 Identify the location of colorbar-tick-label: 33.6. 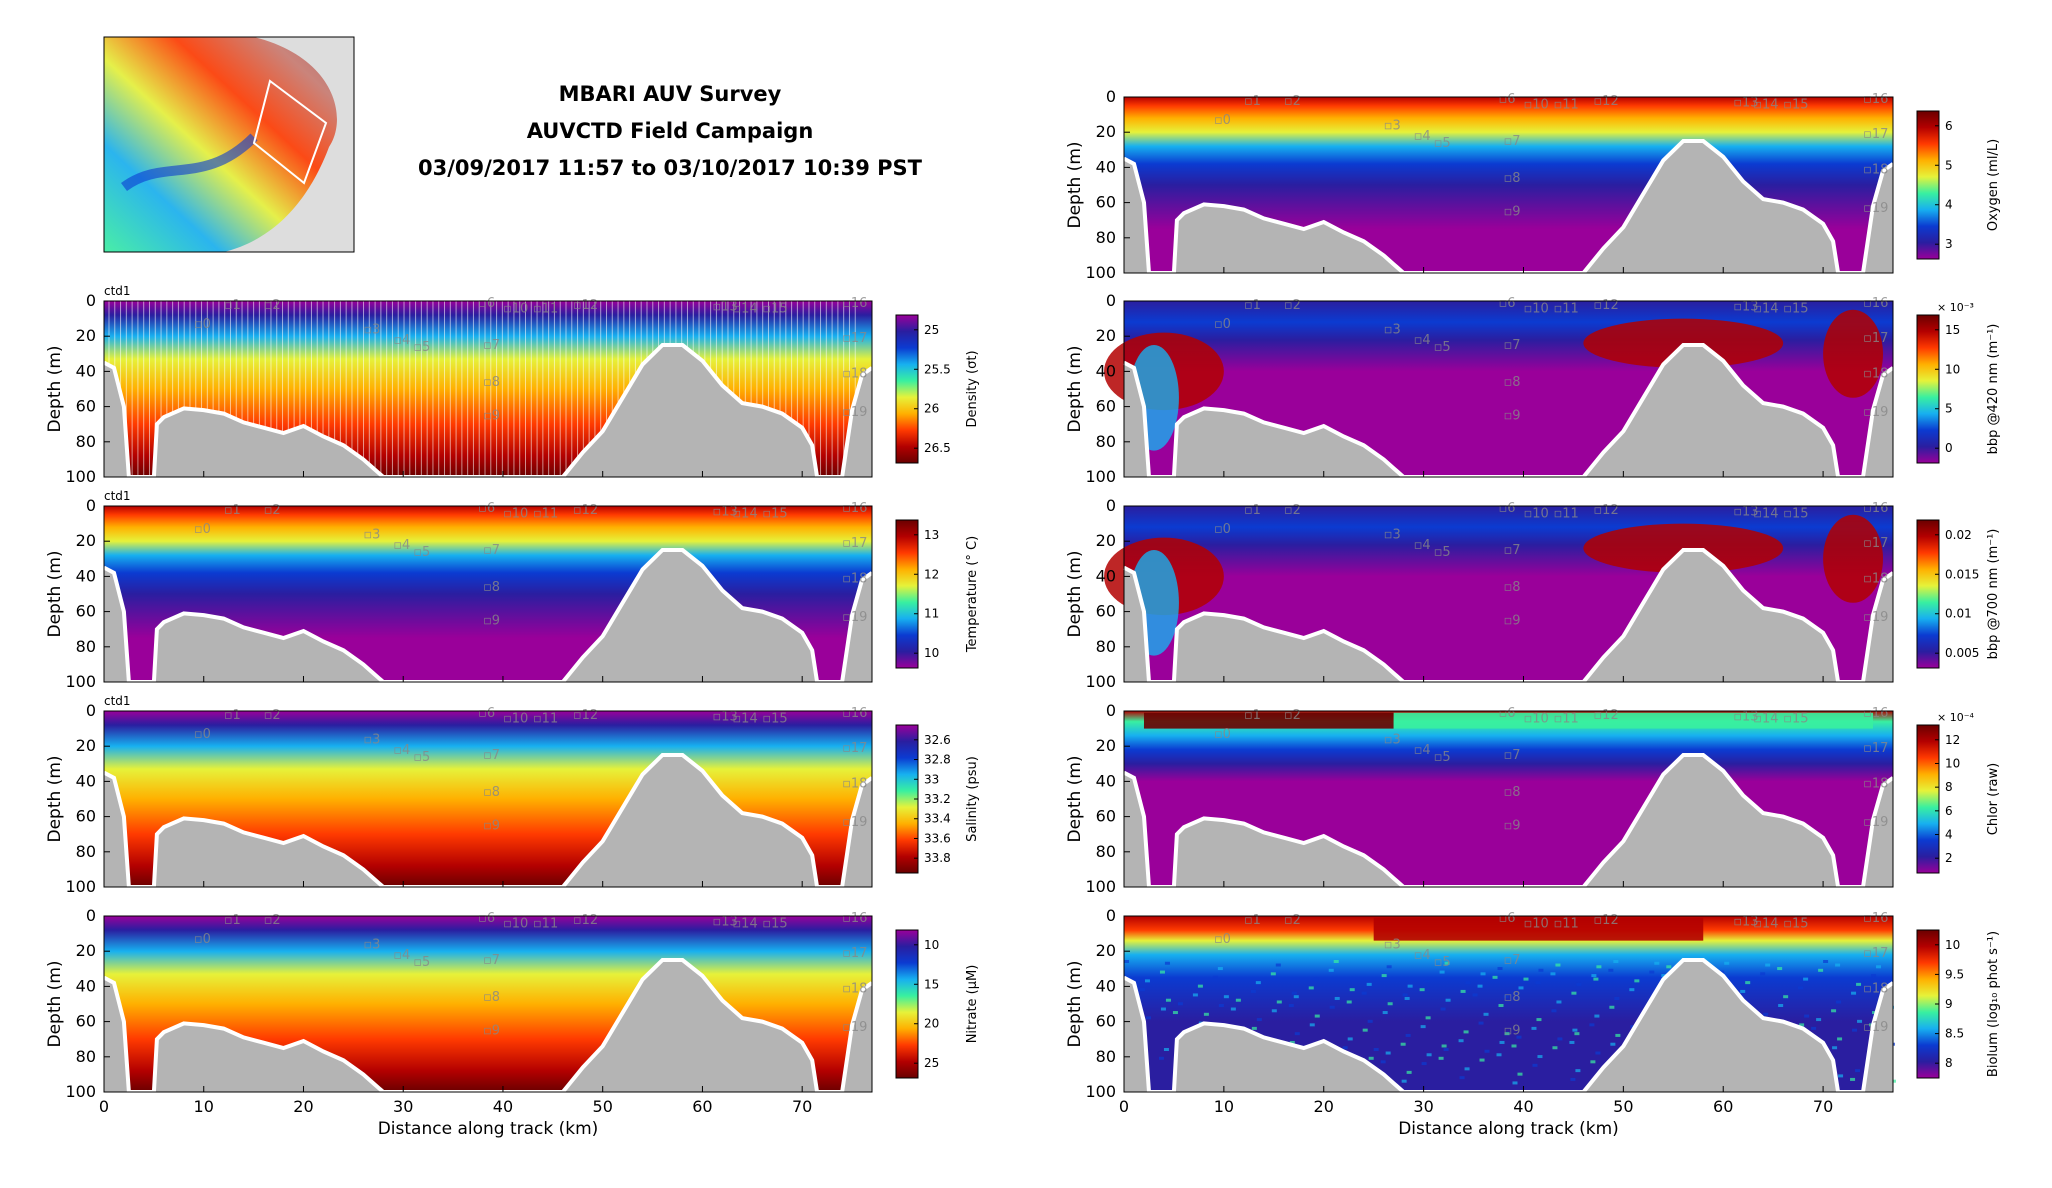
(937, 838).